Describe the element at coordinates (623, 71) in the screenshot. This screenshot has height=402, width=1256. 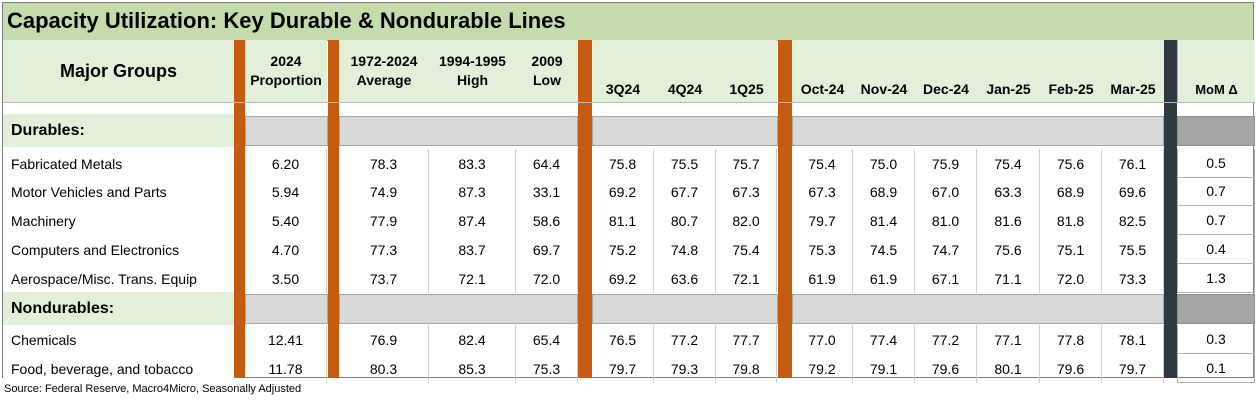
I see `header-col-4: 3Q24` at that location.